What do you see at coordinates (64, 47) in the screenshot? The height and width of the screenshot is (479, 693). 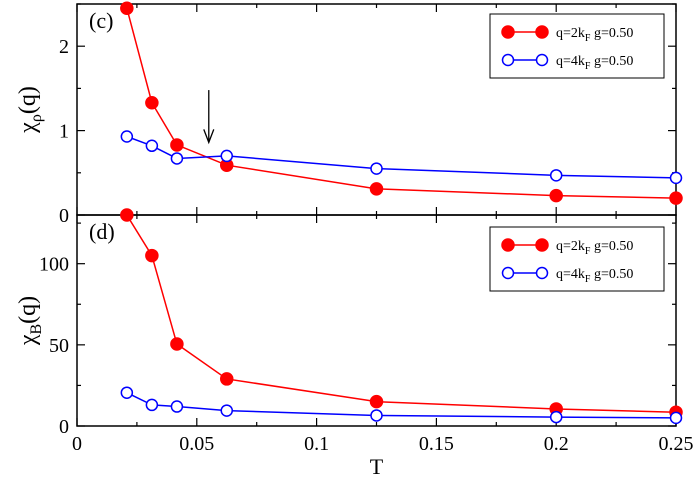 I see `y-tick-label: 2` at bounding box center [64, 47].